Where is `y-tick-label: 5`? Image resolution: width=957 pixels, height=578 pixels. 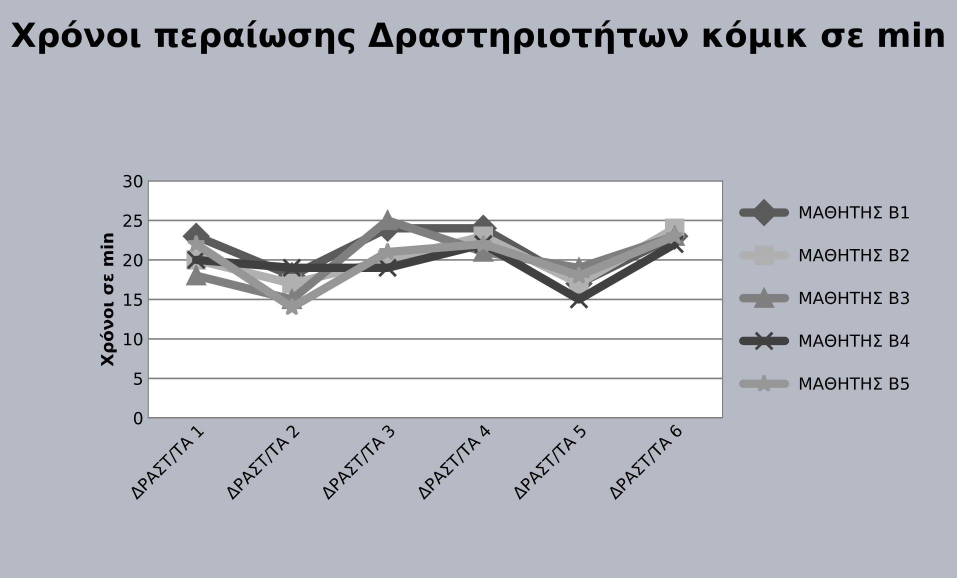
y-tick-label: 5 is located at coordinates (138, 378).